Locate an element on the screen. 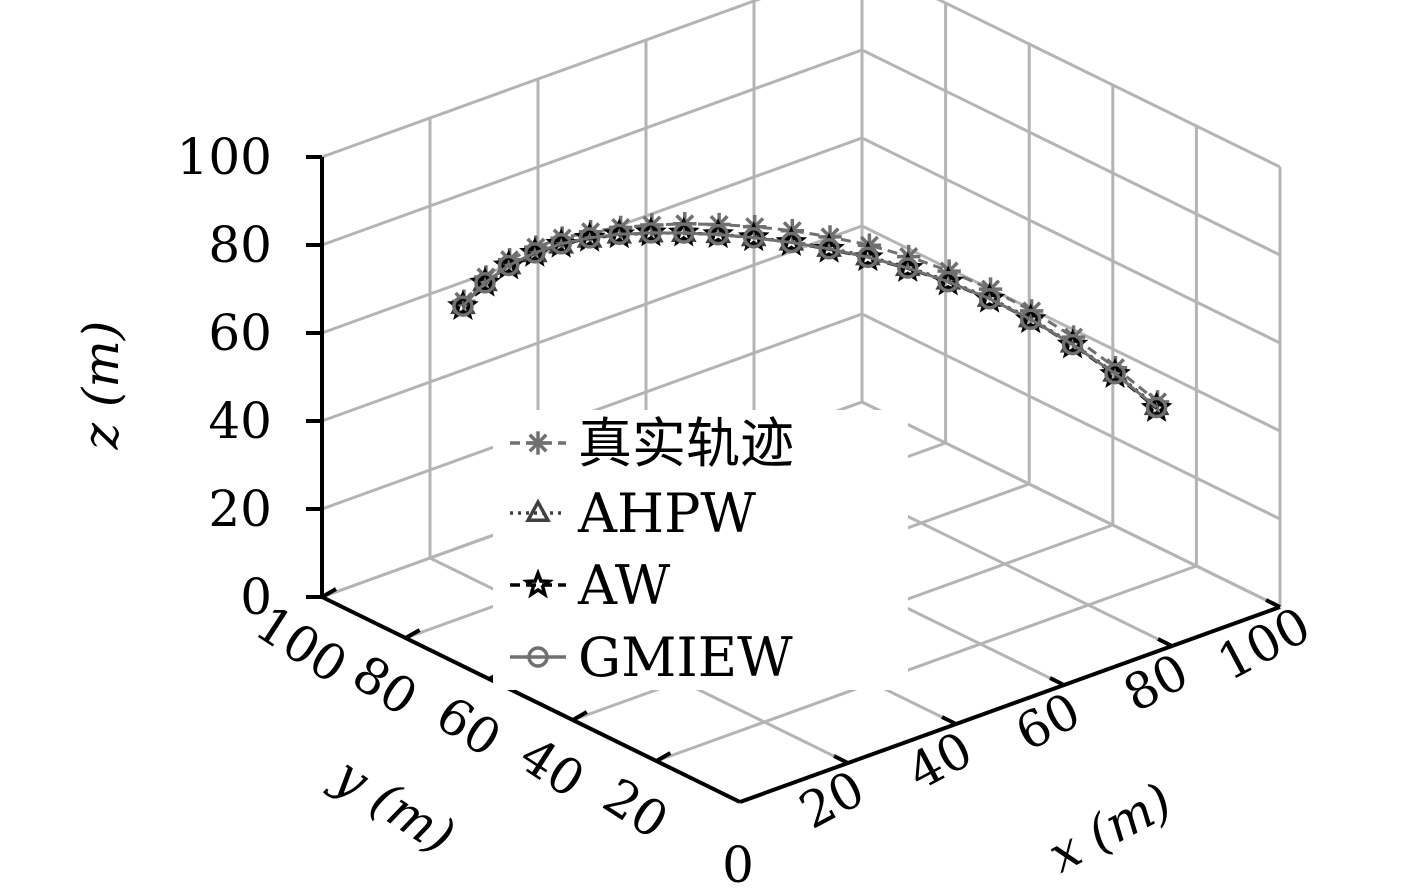 Image resolution: width=1417 pixels, height=888 pixels. x-tick-label: 100 is located at coordinates (1263, 644).